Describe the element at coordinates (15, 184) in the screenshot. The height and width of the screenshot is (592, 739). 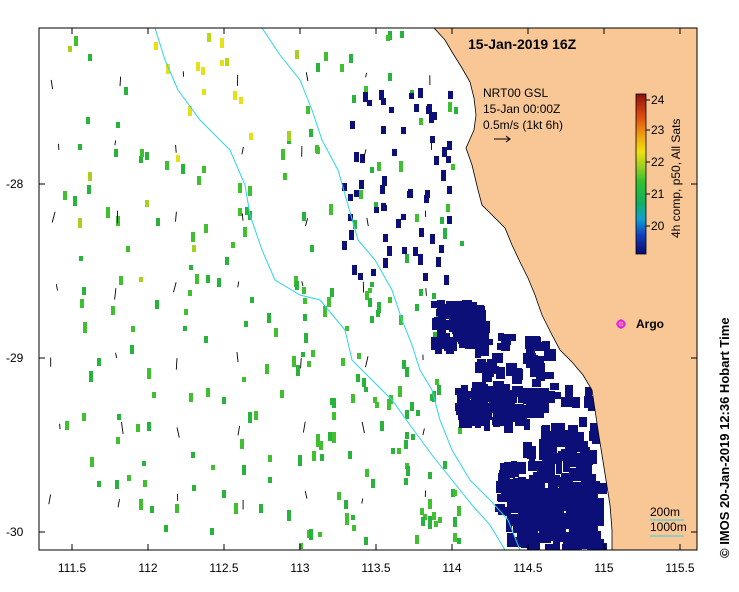
I see `y-tick-label: -28` at that location.